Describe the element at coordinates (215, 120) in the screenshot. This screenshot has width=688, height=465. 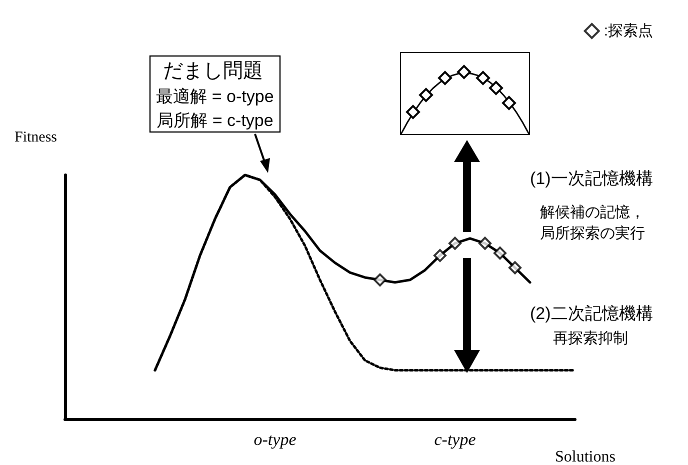
I see `text: 局所解 = c-type` at that location.